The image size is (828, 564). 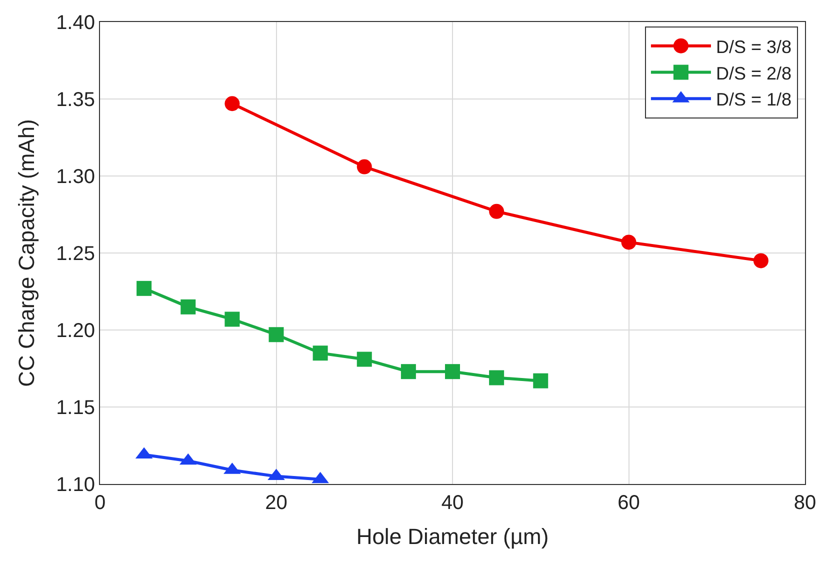 What do you see at coordinates (75, 331) in the screenshot?
I see `y-tick-label: 1.20` at bounding box center [75, 331].